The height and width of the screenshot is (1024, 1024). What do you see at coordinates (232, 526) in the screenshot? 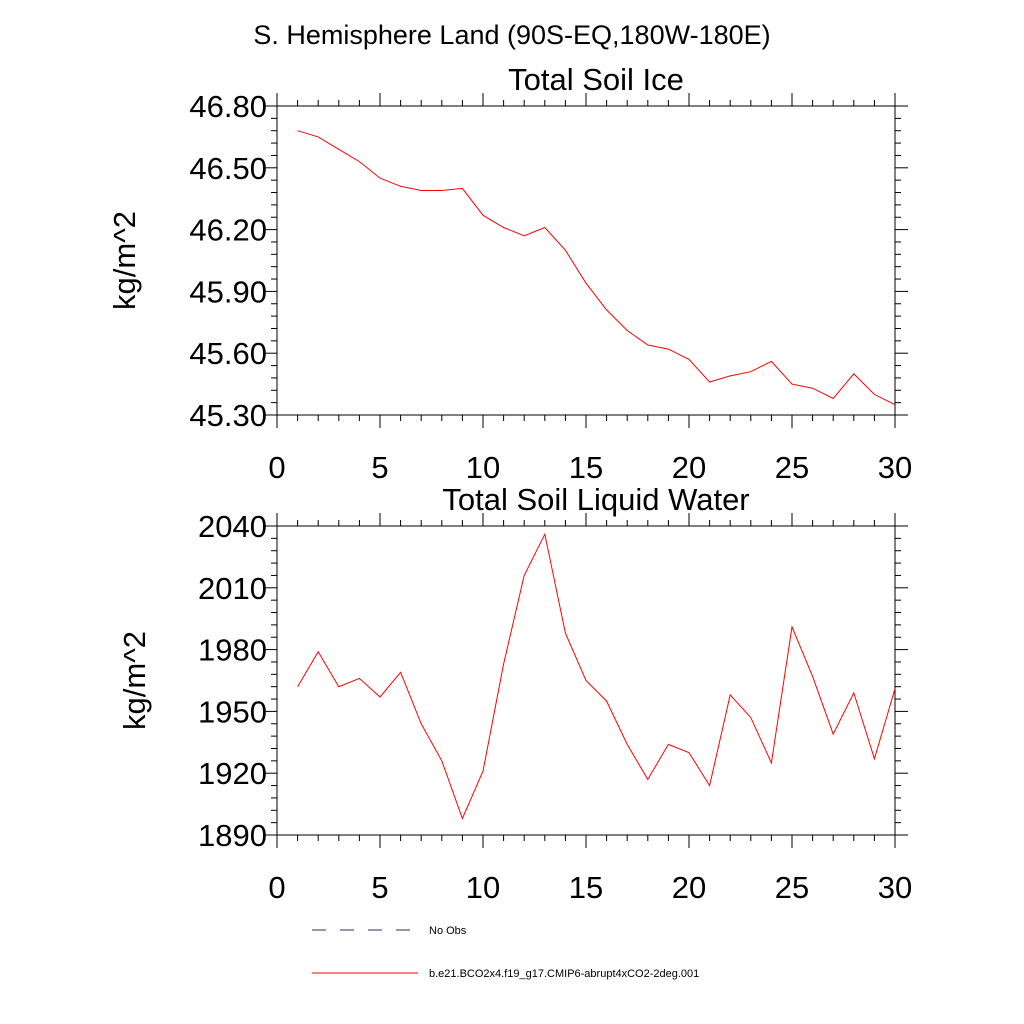
I see `y-tick-label: 2040` at bounding box center [232, 526].